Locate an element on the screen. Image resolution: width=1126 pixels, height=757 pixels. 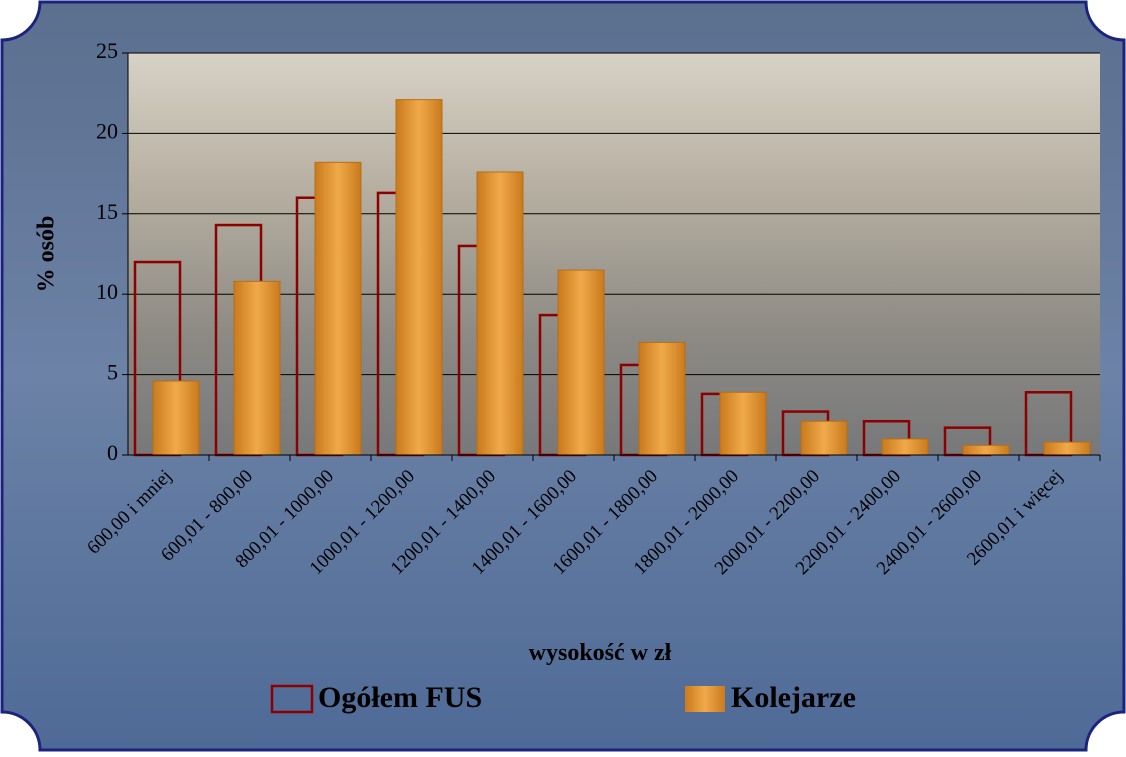
y-tick-label: 0 is located at coordinates (112, 452).